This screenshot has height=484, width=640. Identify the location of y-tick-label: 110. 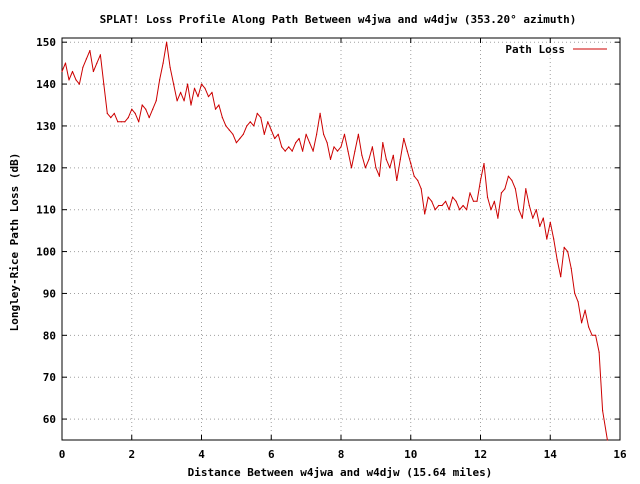
(46, 210).